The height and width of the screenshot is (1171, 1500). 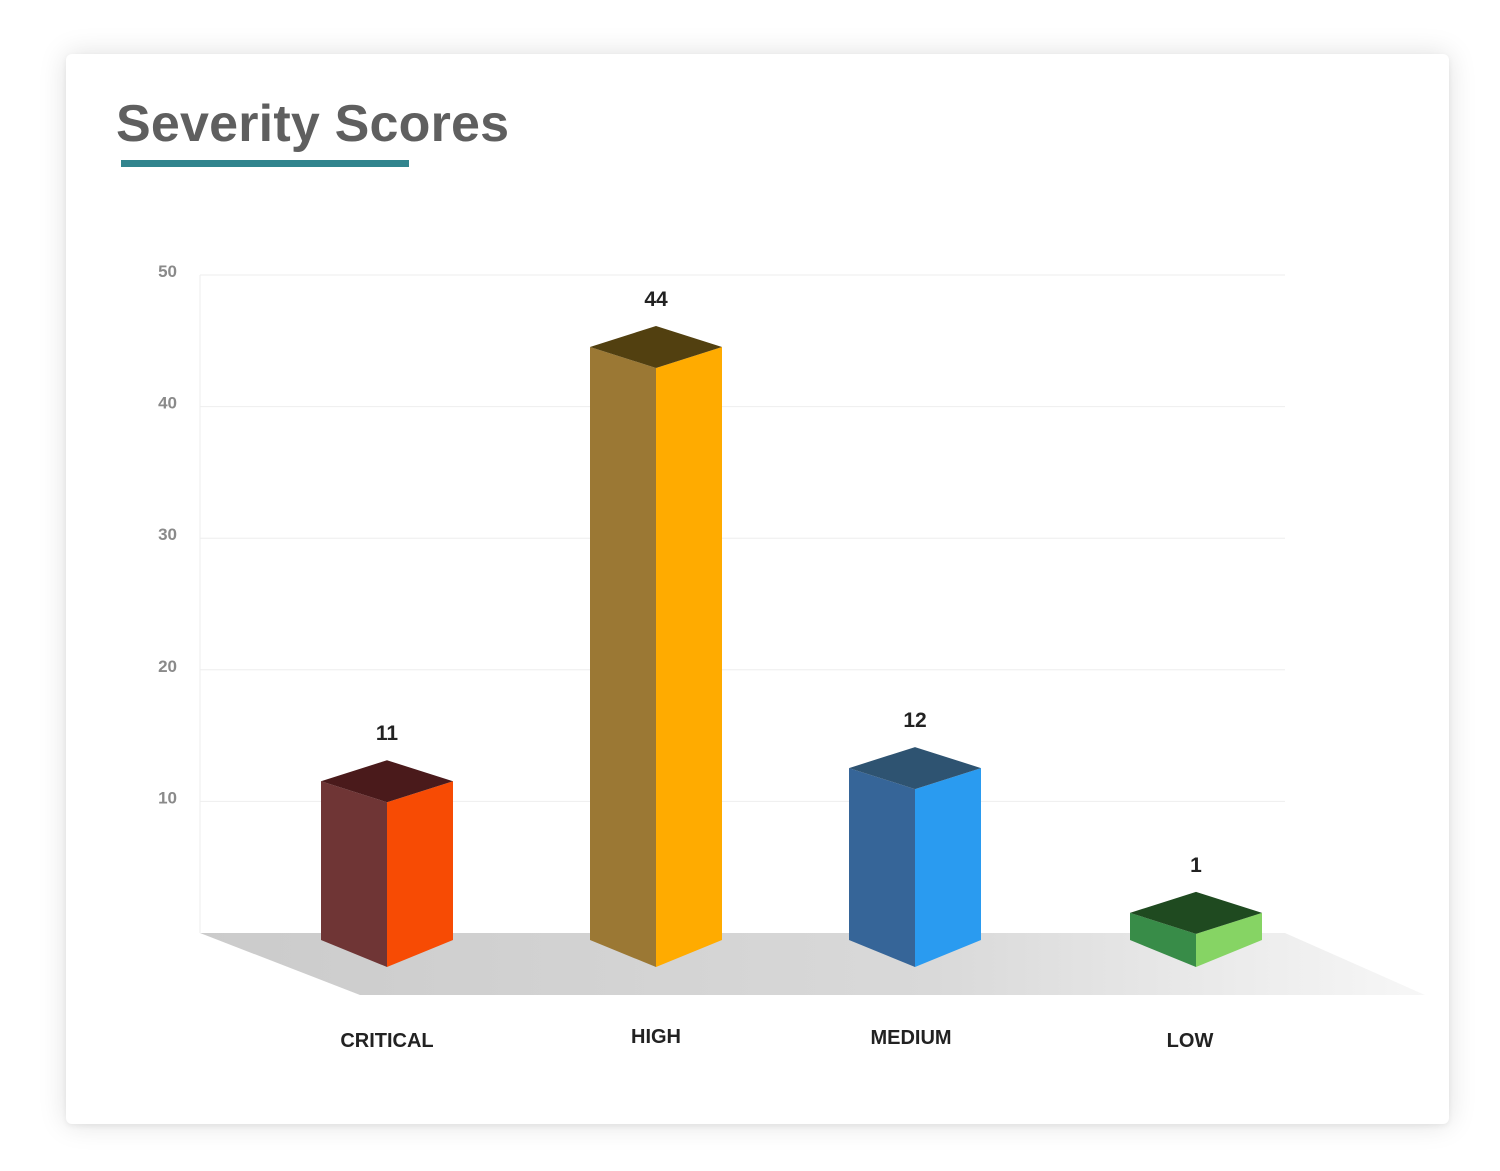 I want to click on bar-critical, so click(x=387, y=863).